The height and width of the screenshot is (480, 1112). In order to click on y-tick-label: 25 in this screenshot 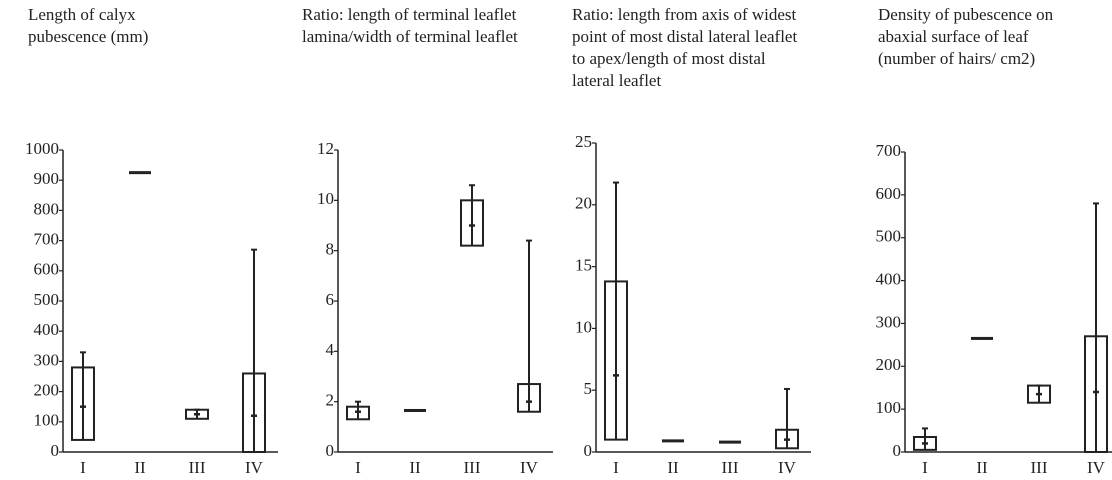, I will do `click(583, 141)`.